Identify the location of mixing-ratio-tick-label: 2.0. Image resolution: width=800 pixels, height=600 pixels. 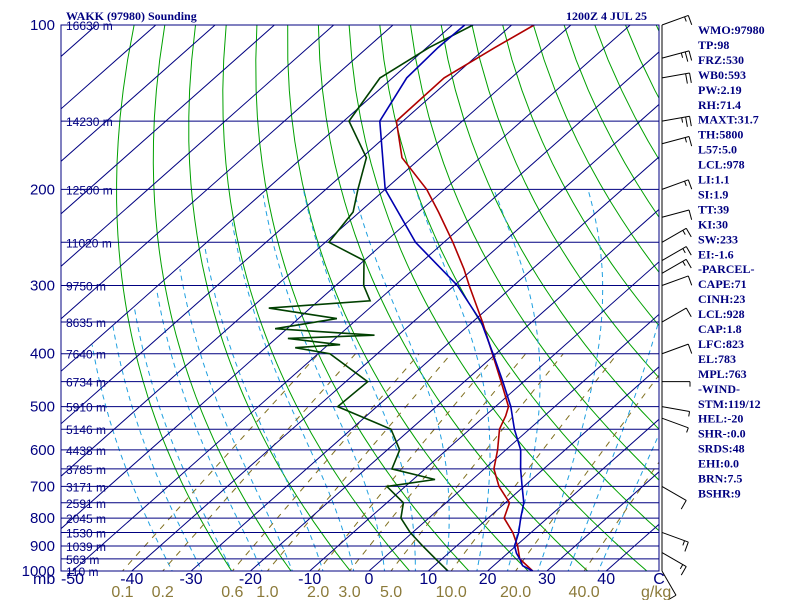
(318, 592).